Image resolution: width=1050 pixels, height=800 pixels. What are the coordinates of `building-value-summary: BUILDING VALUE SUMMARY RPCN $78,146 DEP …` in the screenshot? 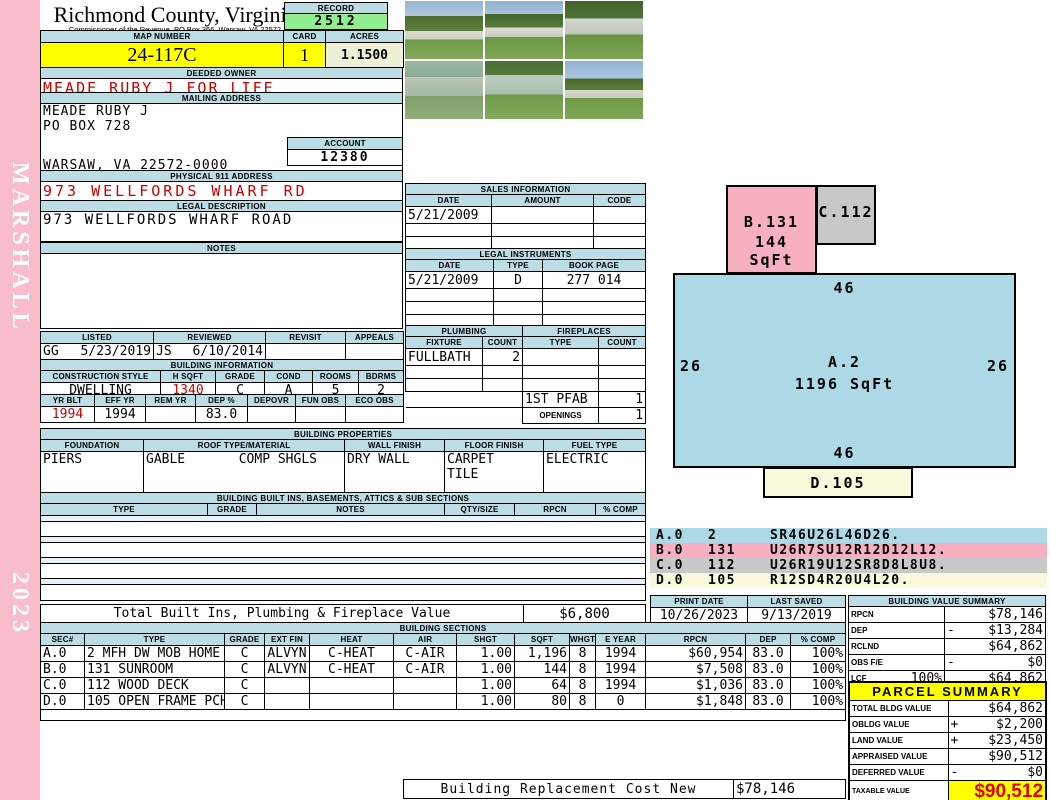 It's located at (947, 641).